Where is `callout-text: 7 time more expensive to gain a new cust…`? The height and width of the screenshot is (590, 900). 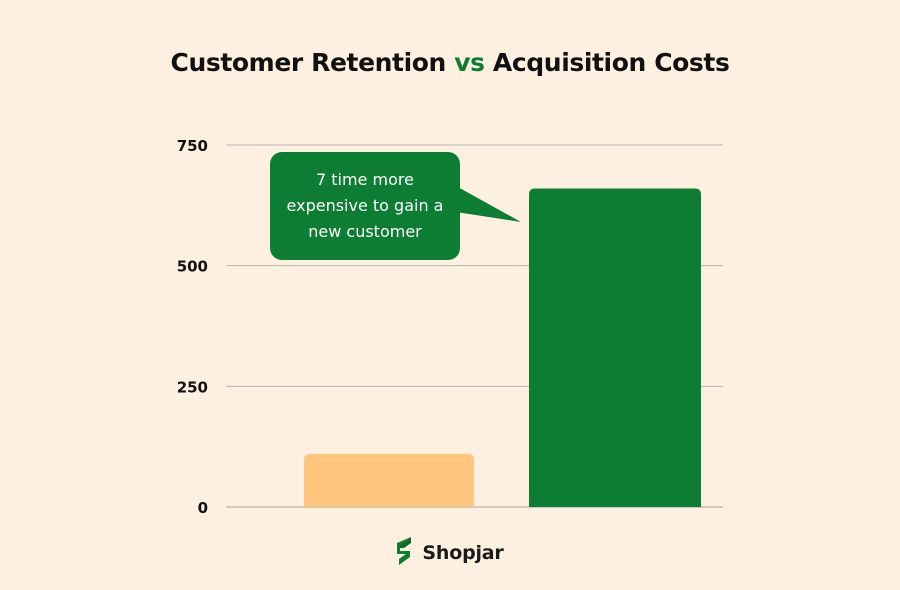
callout-text: 7 time more expensive to gain a new cust… is located at coordinates (365, 205).